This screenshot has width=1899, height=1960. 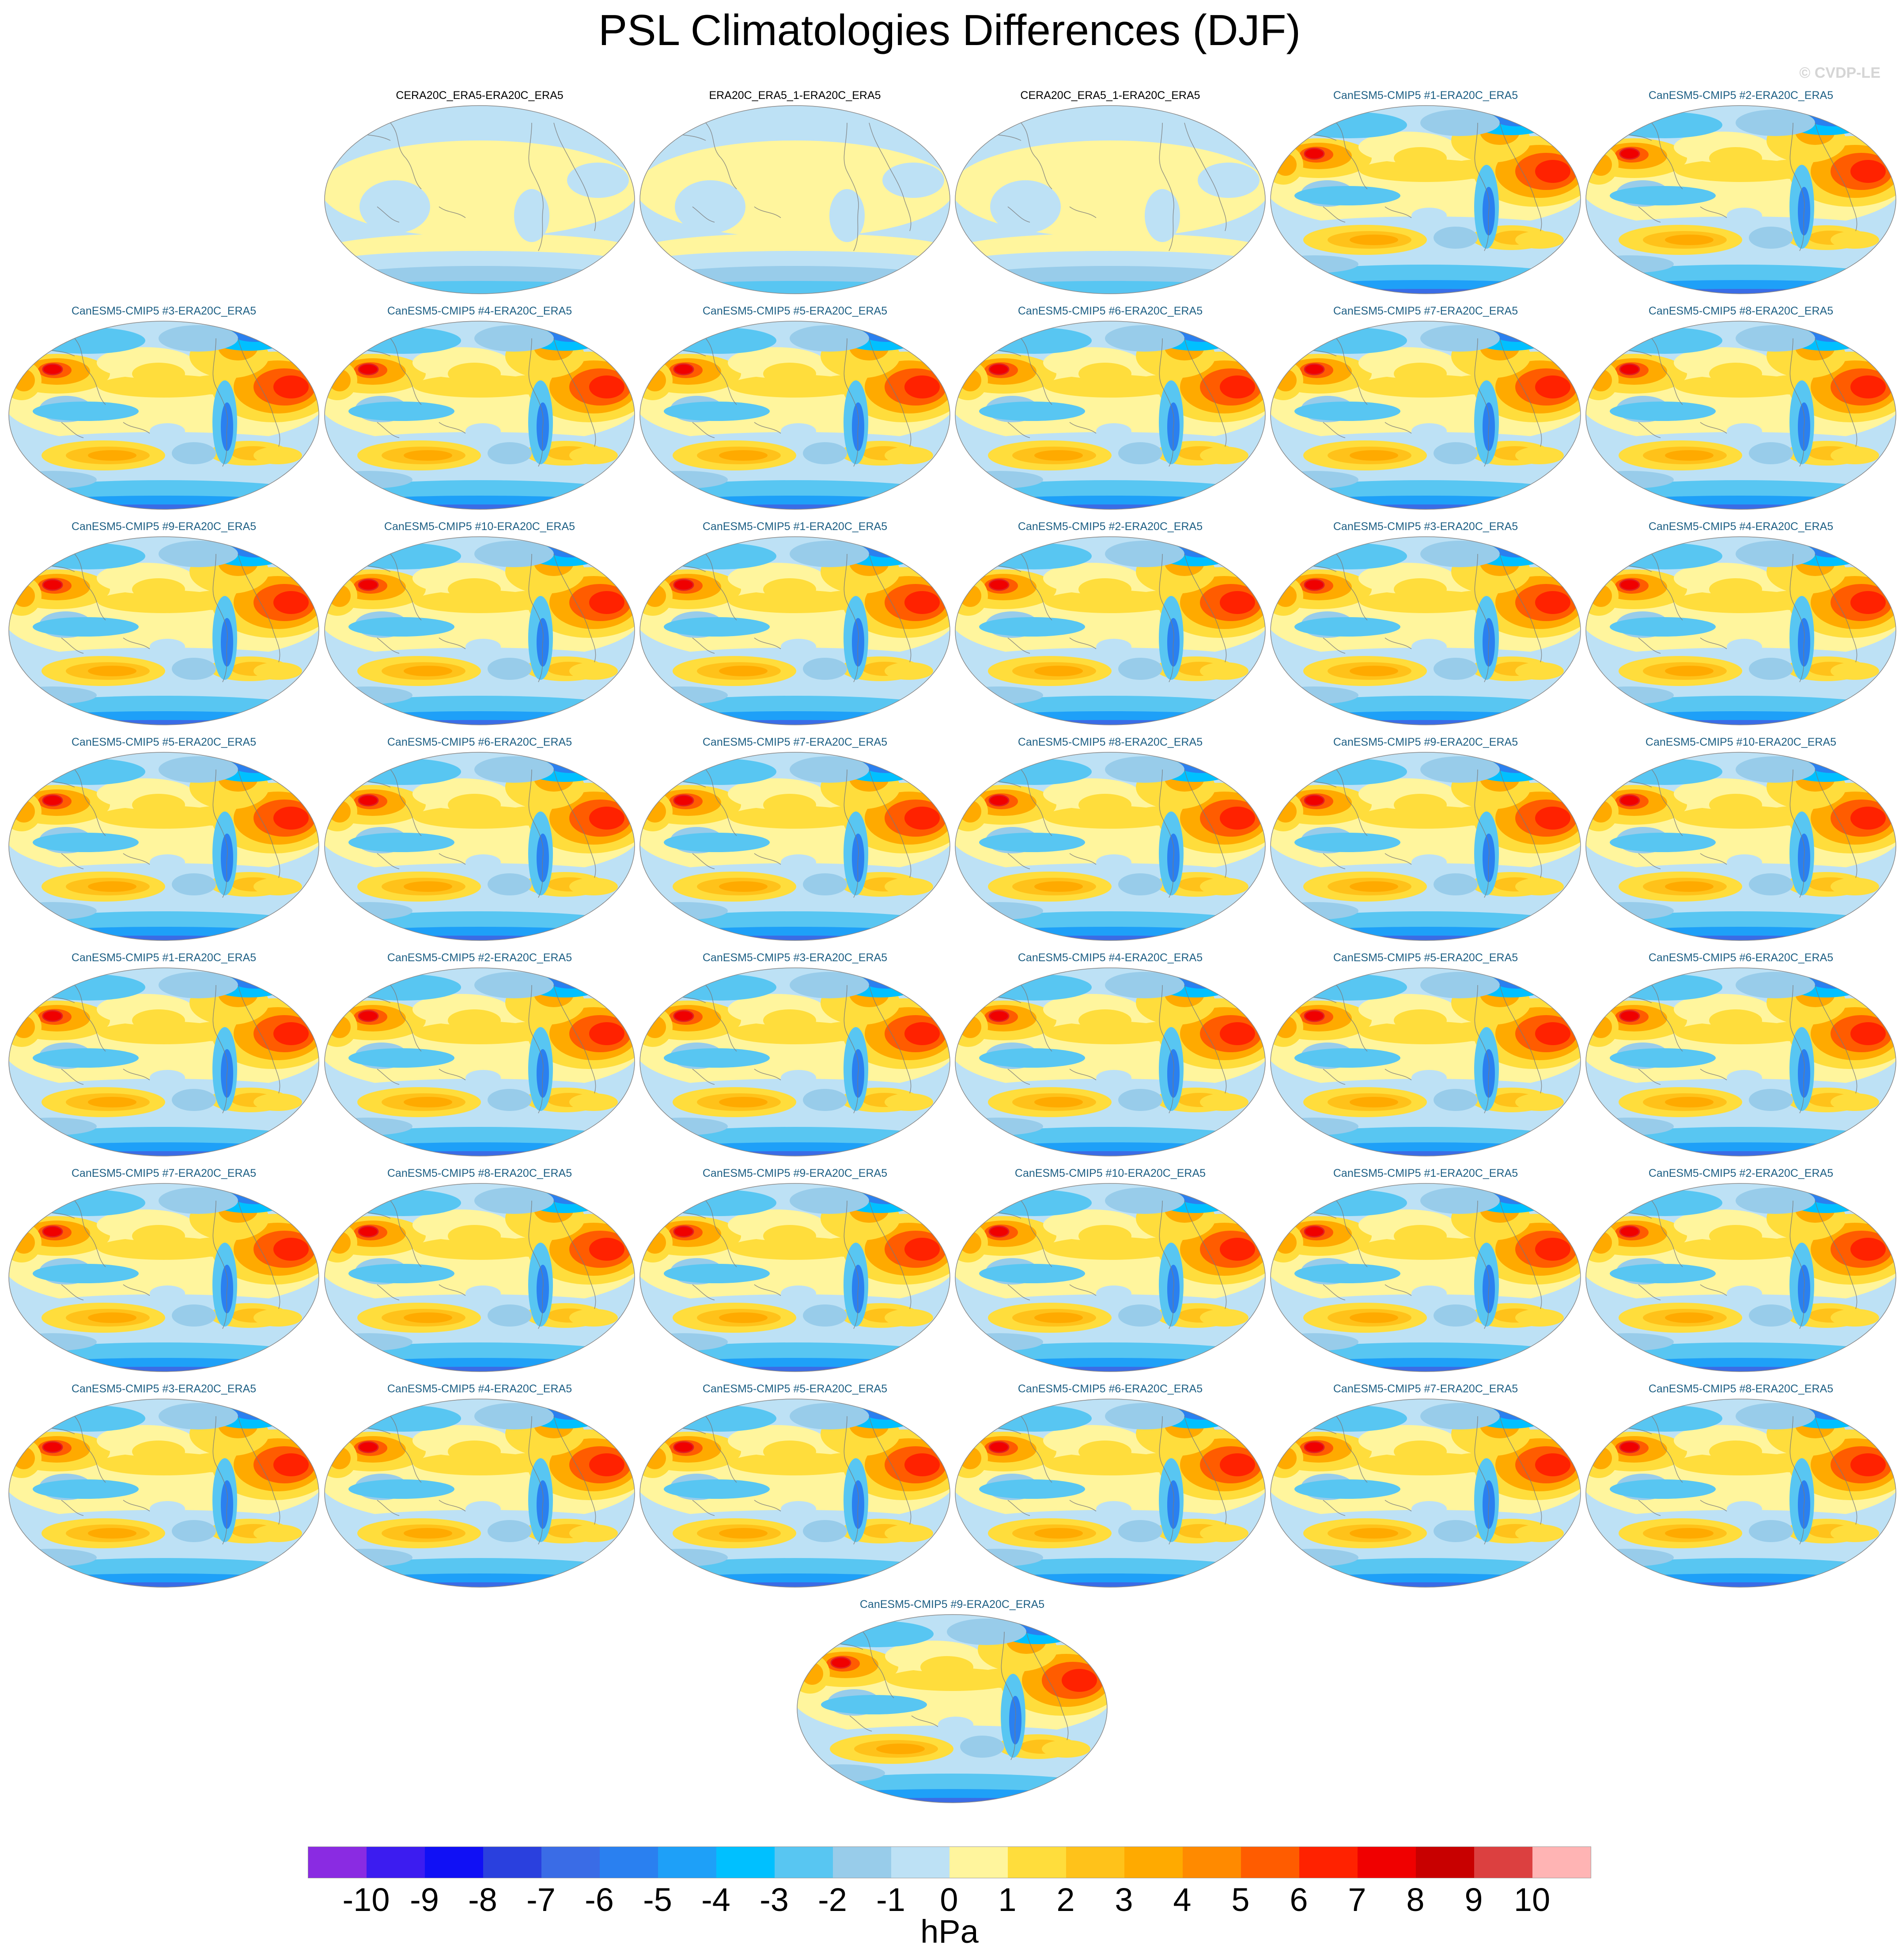 I want to click on colorbar-tick-label: 5, so click(x=1240, y=1899).